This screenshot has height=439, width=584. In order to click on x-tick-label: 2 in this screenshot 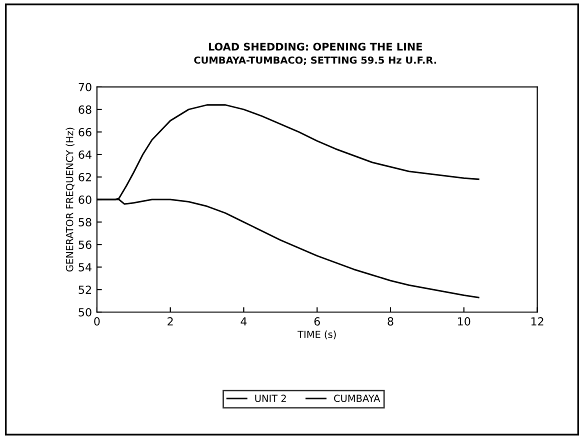, I will do `click(170, 321)`.